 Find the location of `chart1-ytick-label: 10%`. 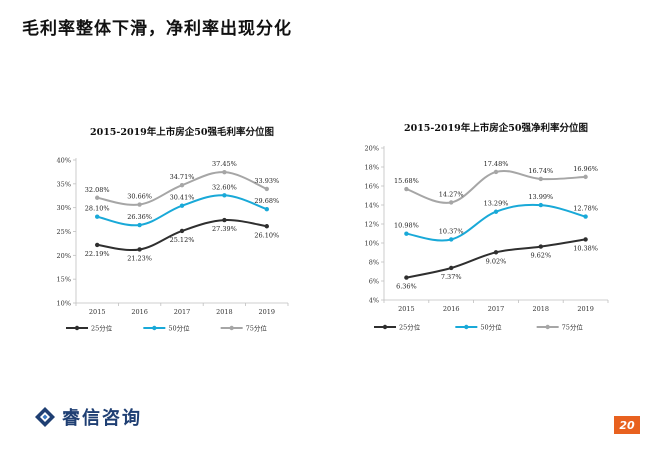

chart1-ytick-label: 10% is located at coordinates (372, 244).